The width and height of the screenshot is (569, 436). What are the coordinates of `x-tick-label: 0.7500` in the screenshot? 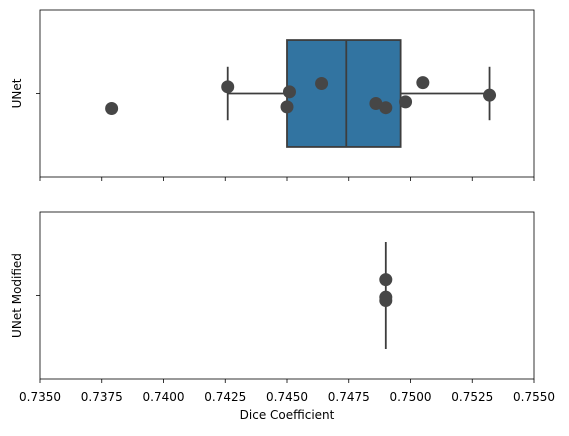 It's located at (411, 397).